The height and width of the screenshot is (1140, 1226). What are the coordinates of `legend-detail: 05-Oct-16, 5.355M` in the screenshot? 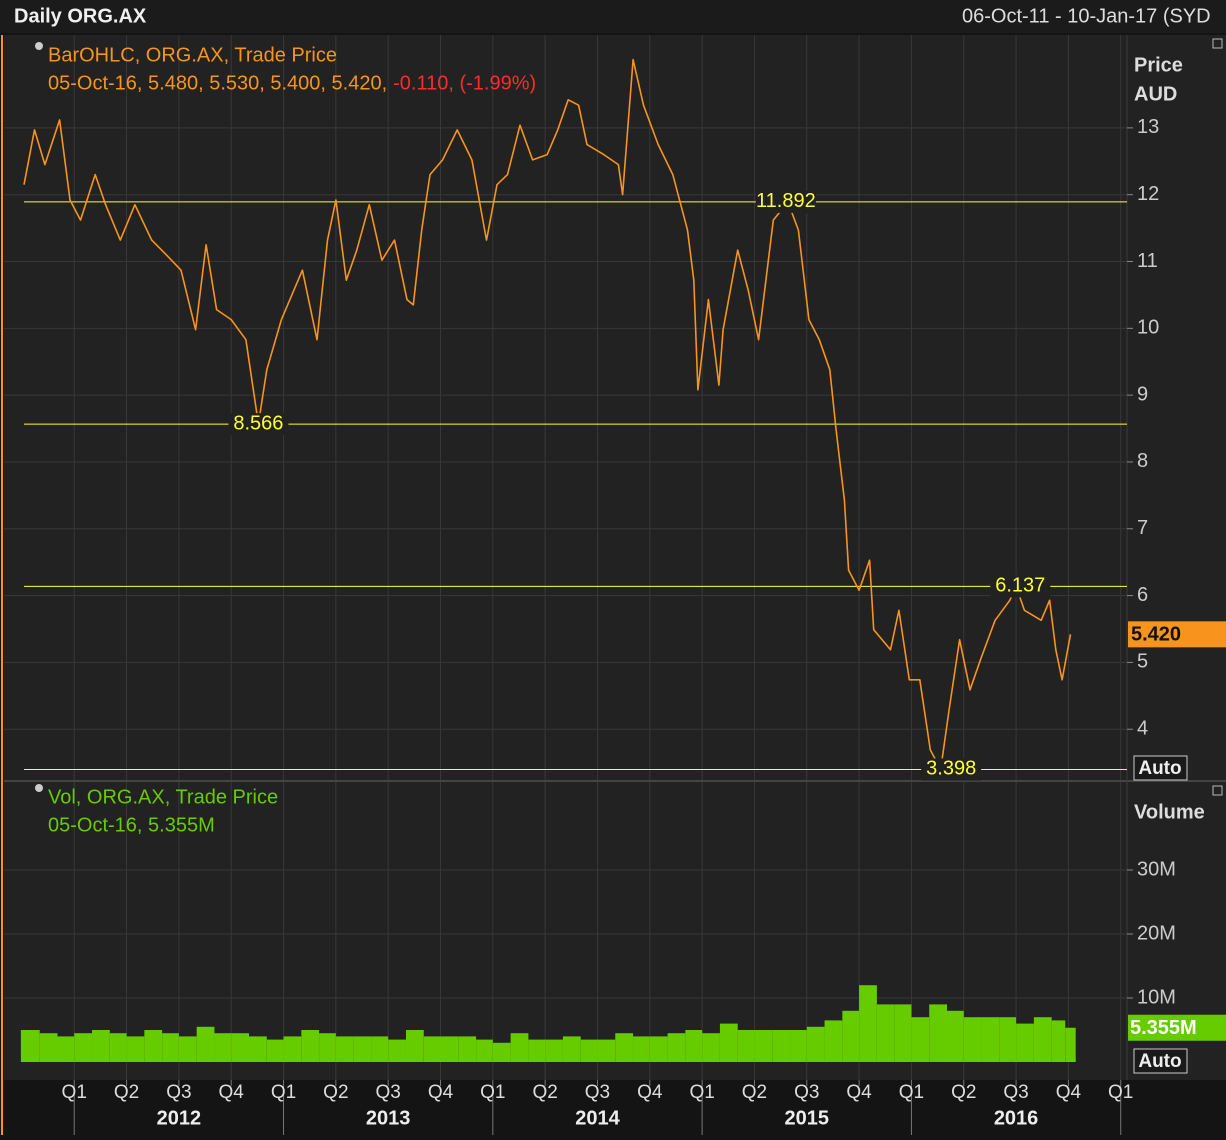 It's located at (131, 825).